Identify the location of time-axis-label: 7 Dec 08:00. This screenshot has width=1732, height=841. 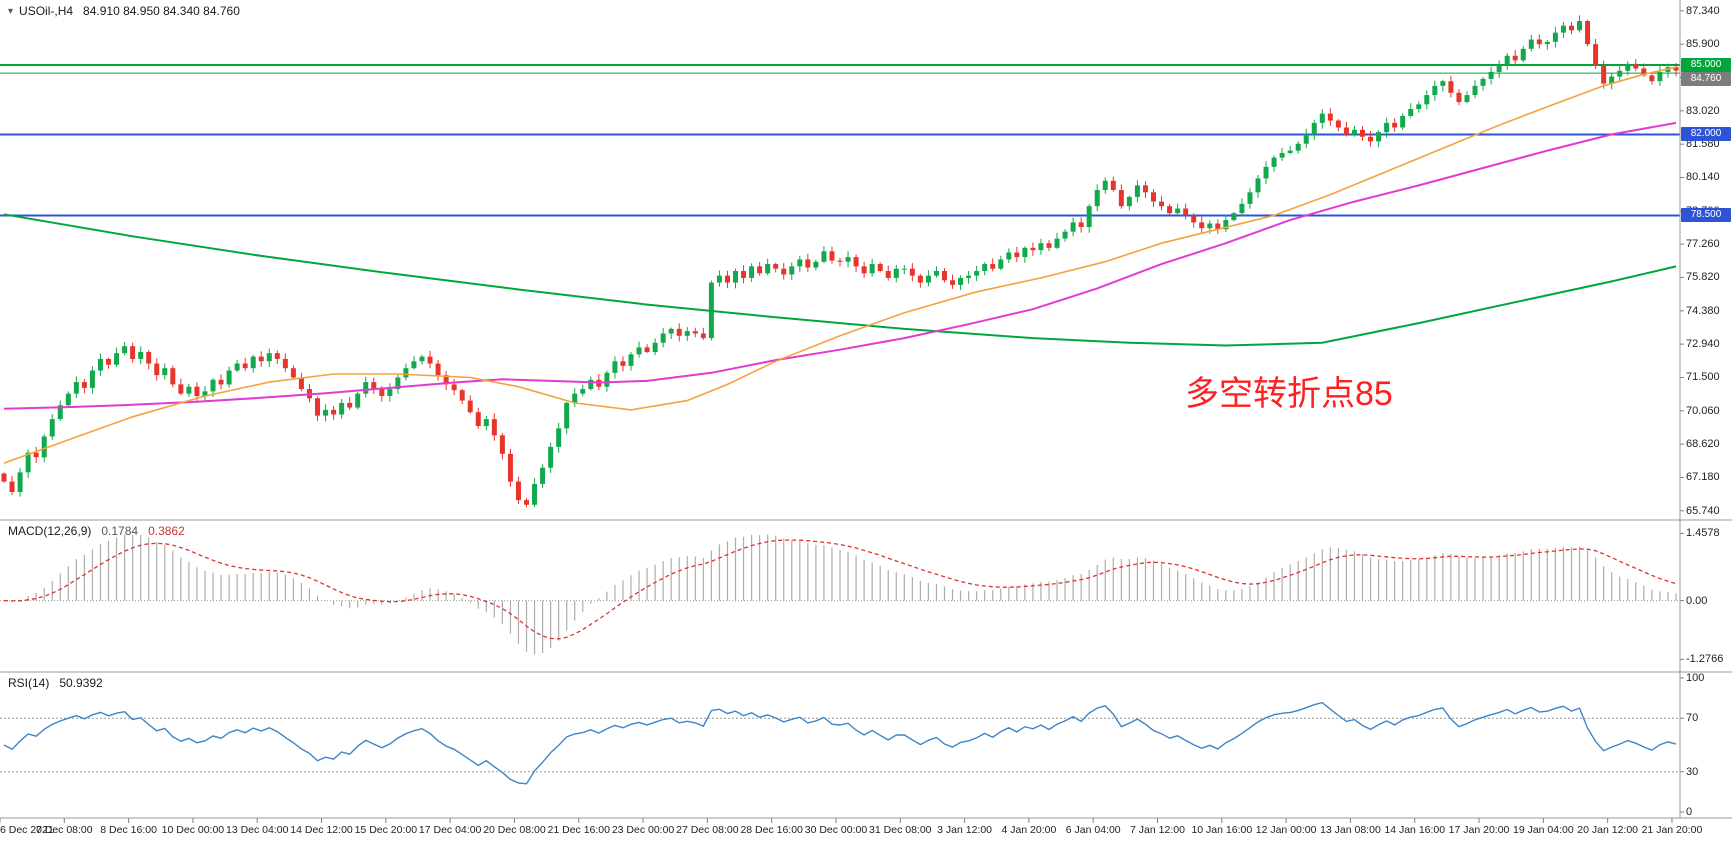
(64, 830).